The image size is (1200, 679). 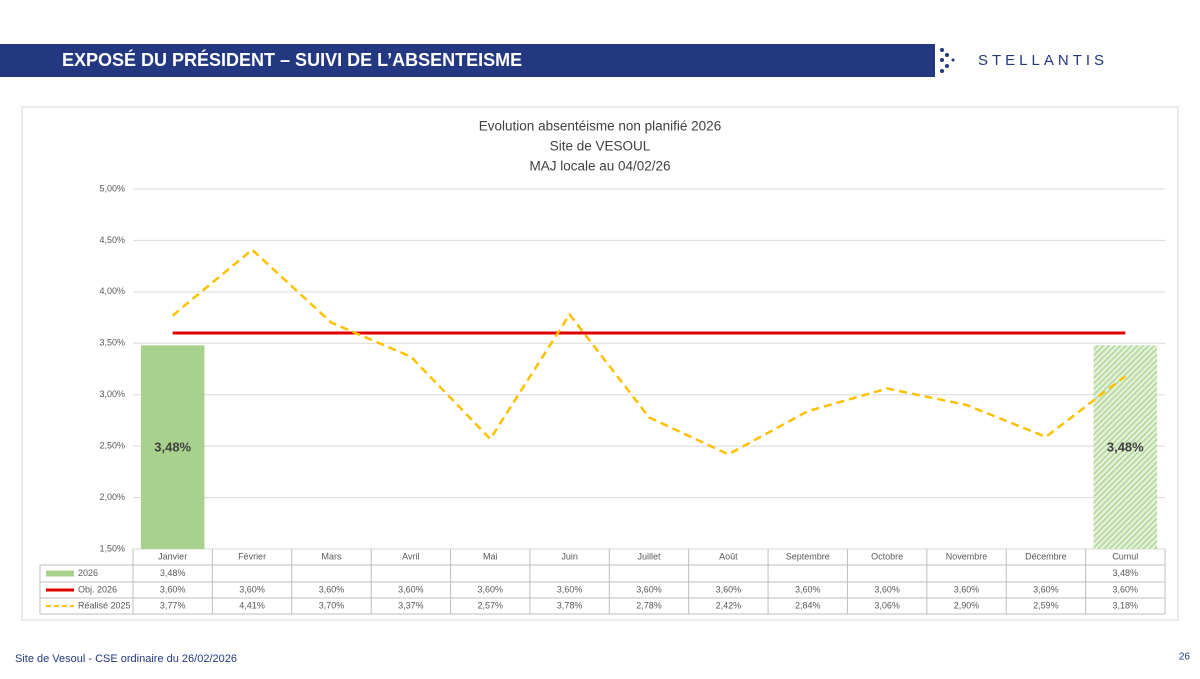 I want to click on x-tick-label: Septembre, so click(x=808, y=556).